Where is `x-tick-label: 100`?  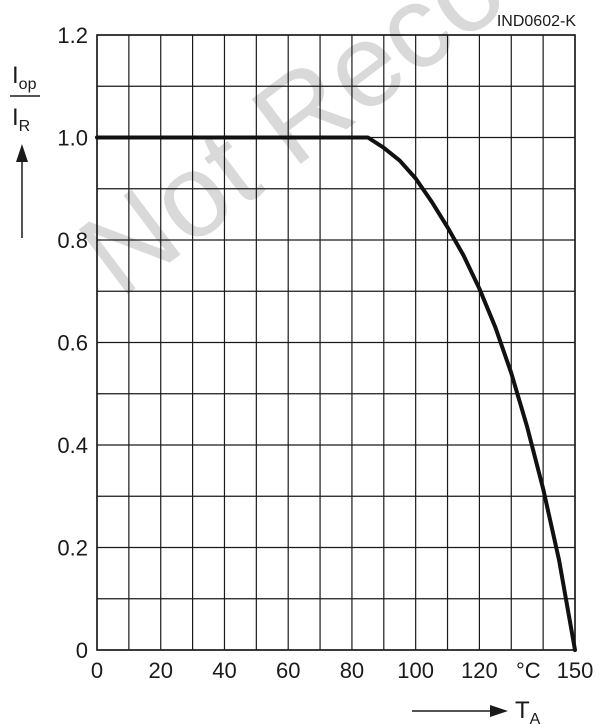
x-tick-label: 100 is located at coordinates (415, 670).